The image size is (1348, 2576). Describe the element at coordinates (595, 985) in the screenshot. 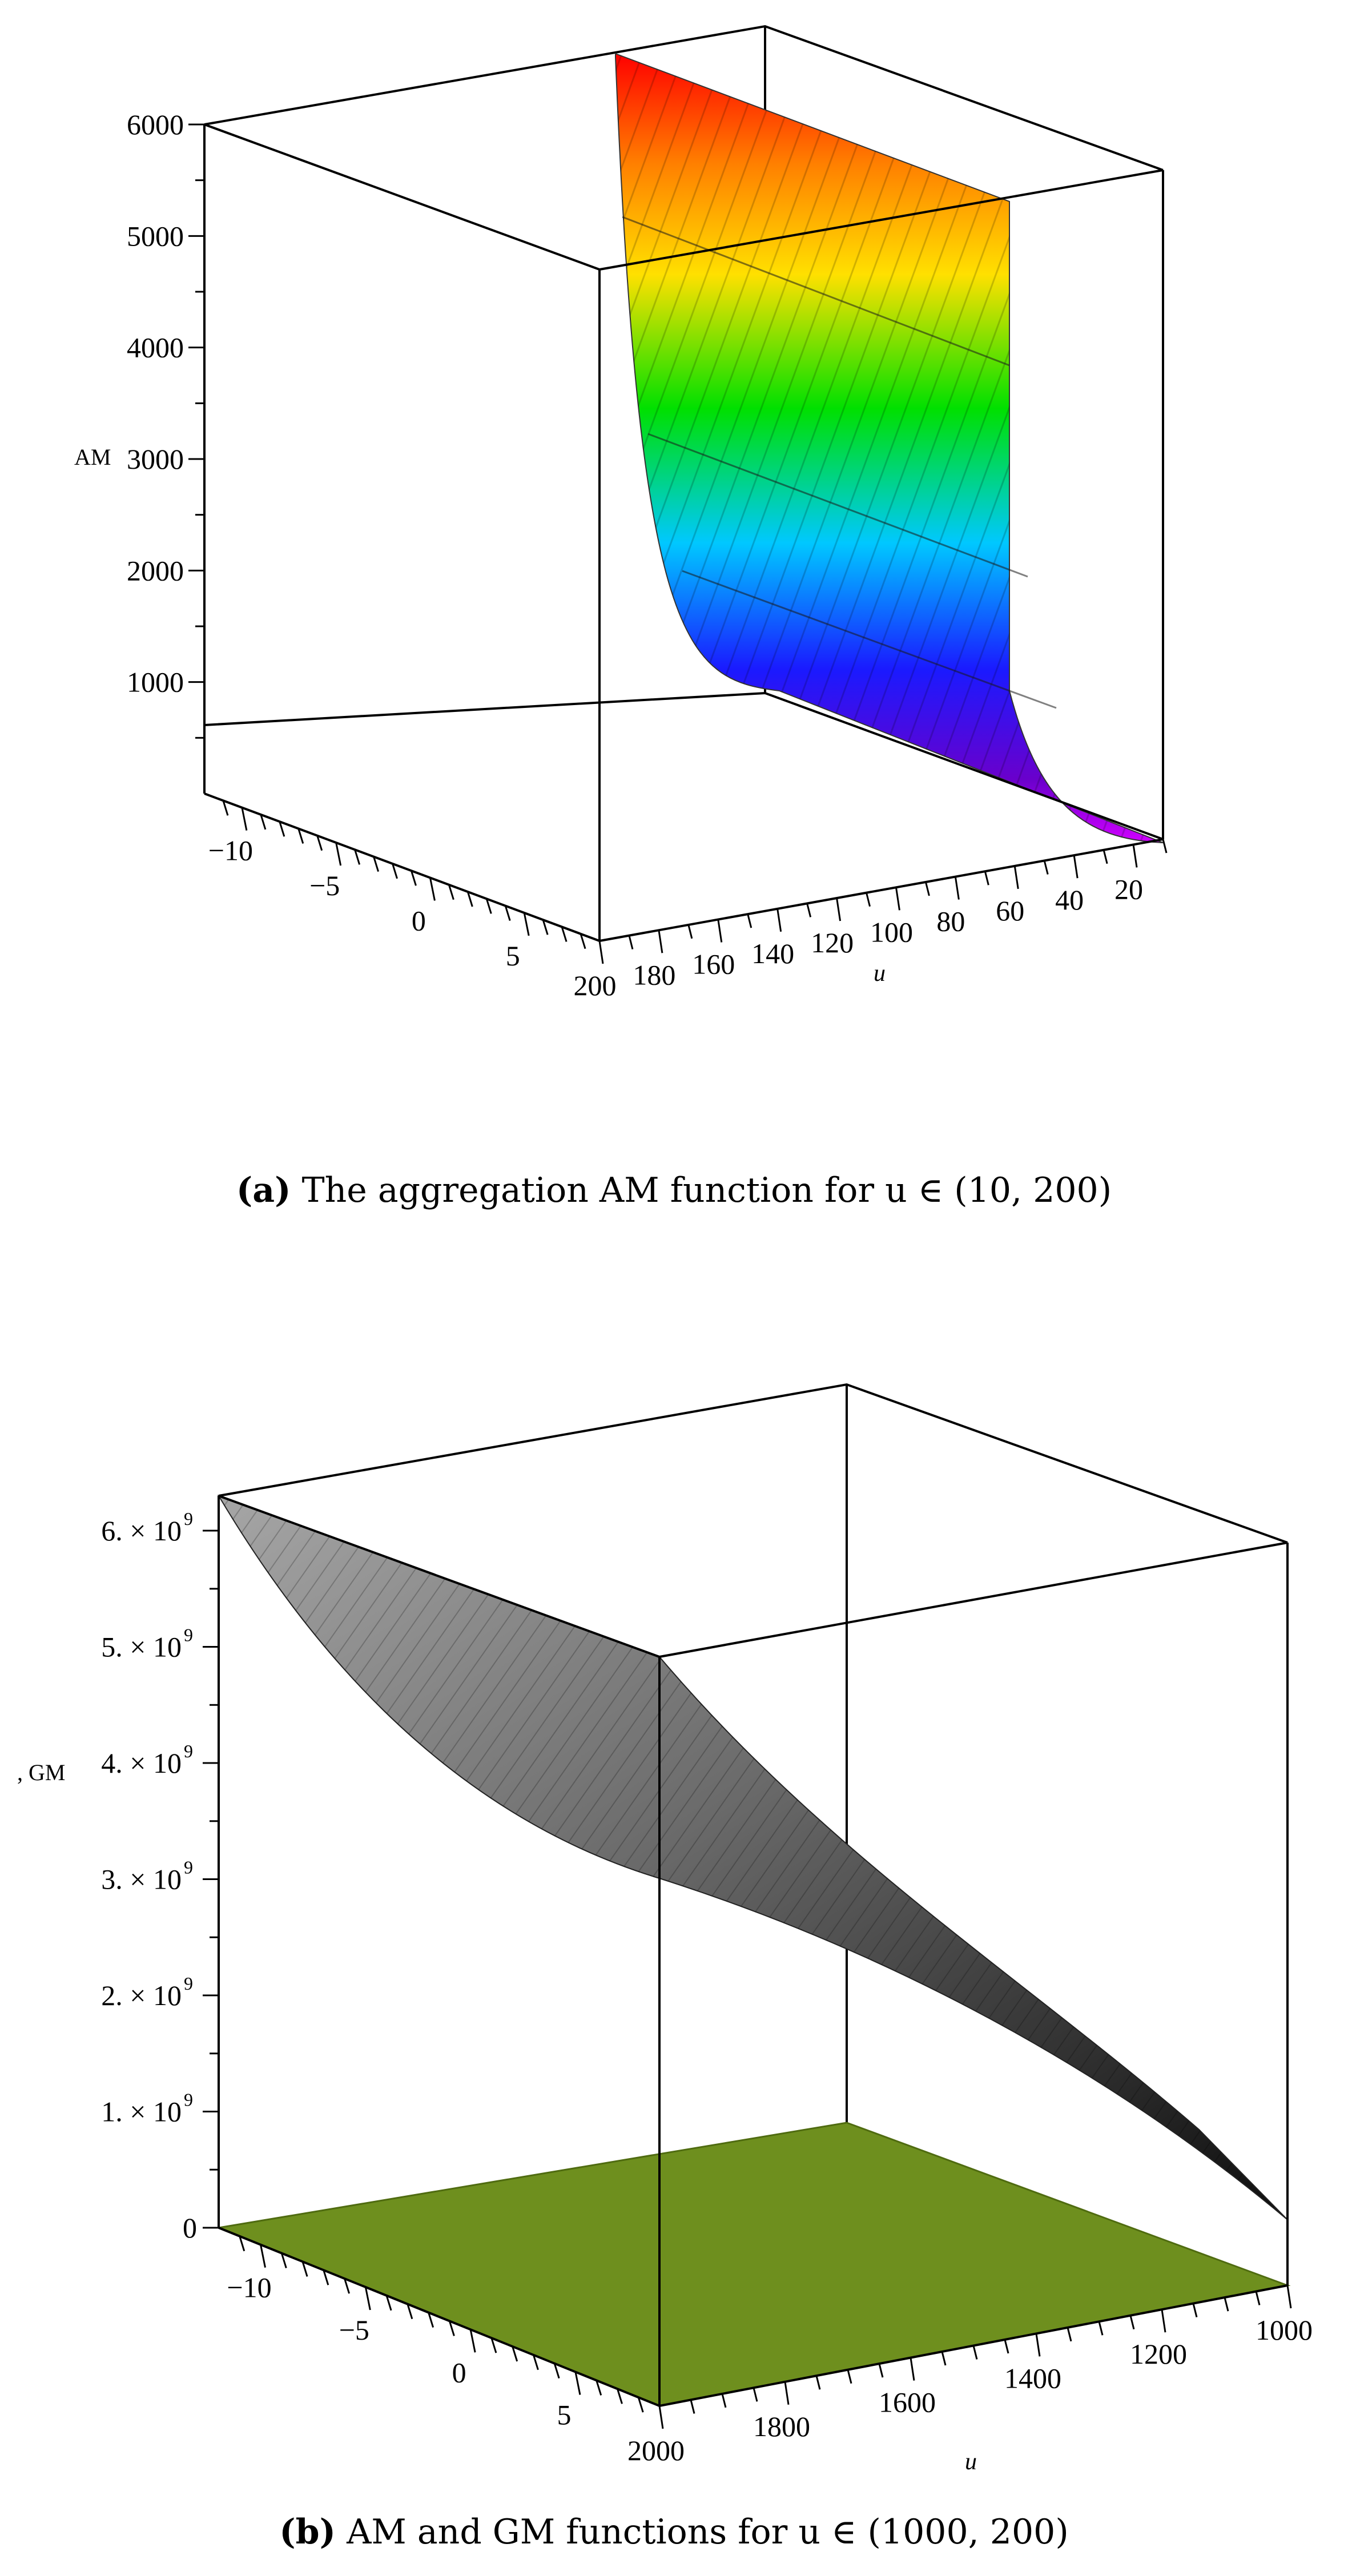

I see `x-tick-label-a: 200` at that location.